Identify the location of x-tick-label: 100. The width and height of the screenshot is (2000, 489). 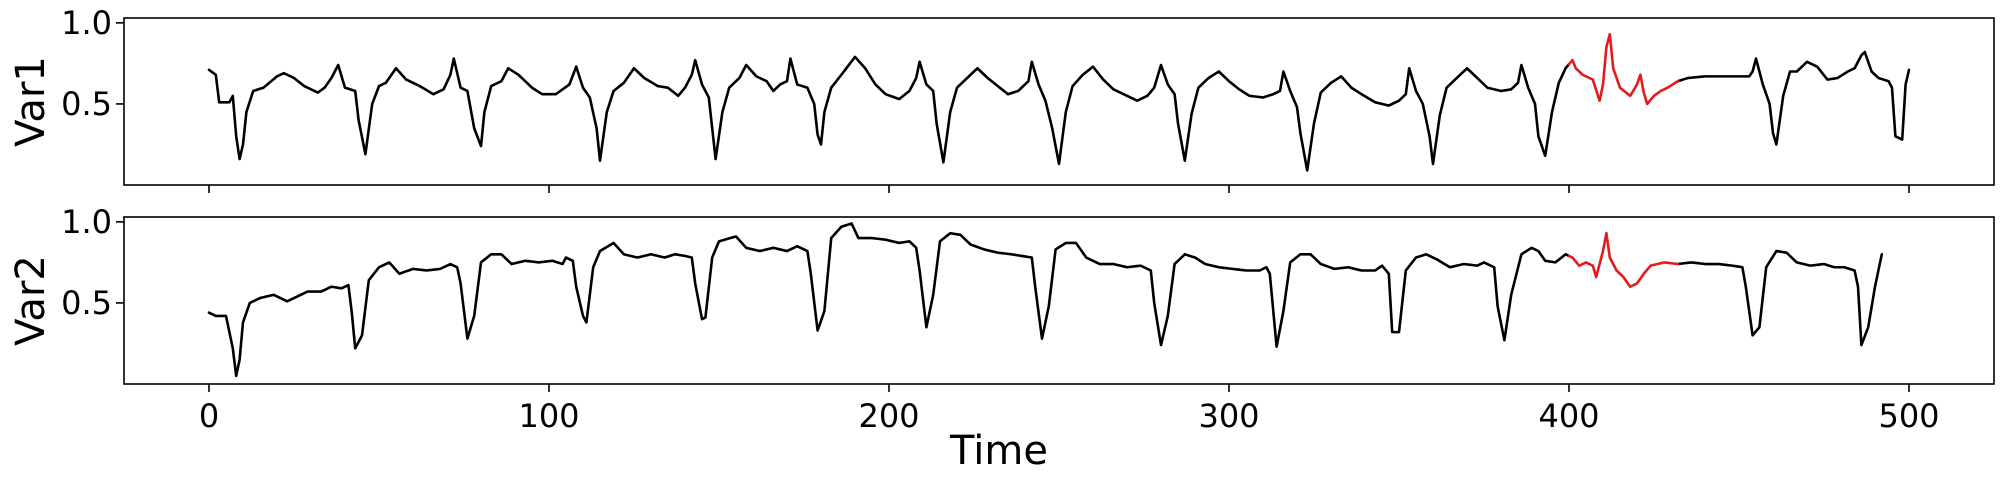
(548, 416).